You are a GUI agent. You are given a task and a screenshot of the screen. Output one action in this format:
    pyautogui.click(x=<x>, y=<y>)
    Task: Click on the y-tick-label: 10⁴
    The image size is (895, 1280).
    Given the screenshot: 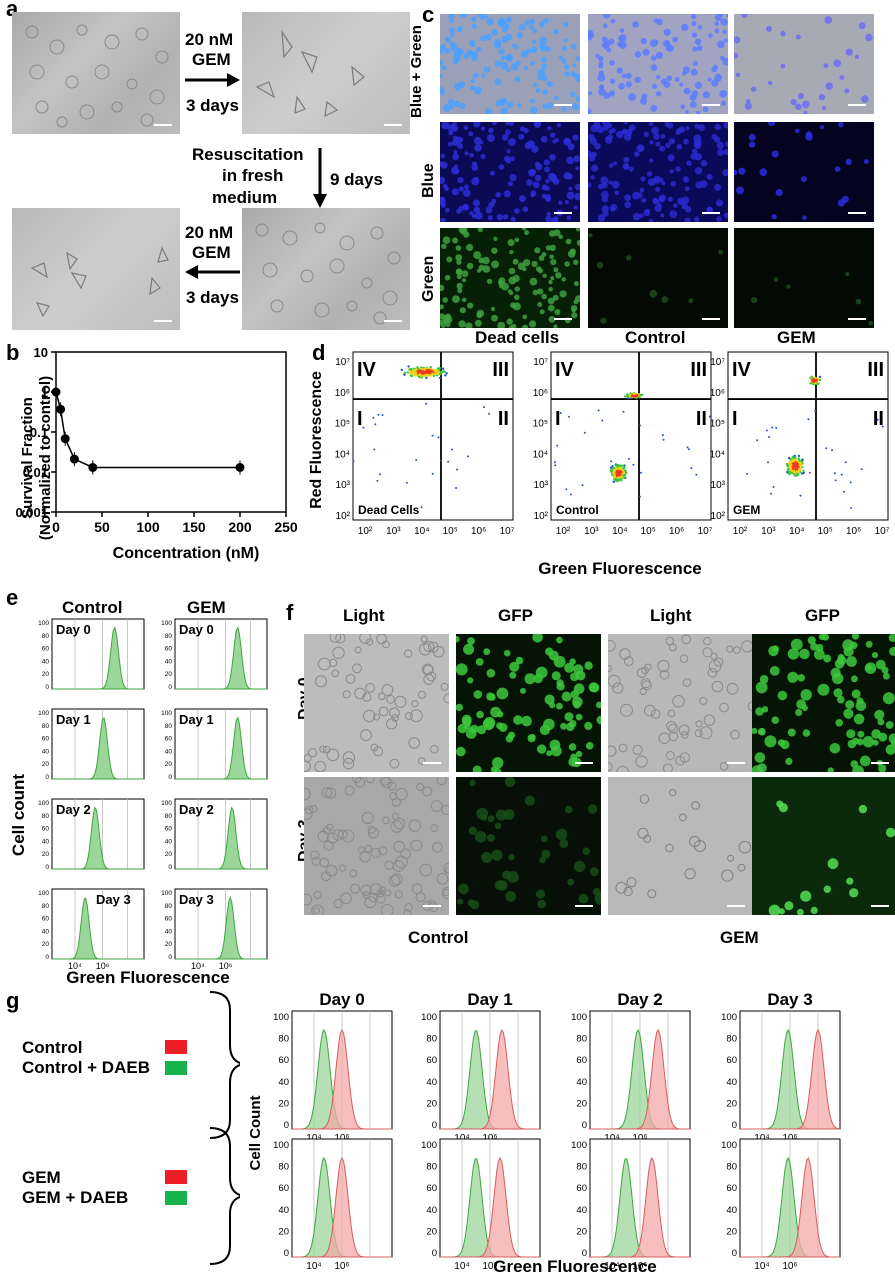 What is the action you would take?
    pyautogui.click(x=717, y=454)
    